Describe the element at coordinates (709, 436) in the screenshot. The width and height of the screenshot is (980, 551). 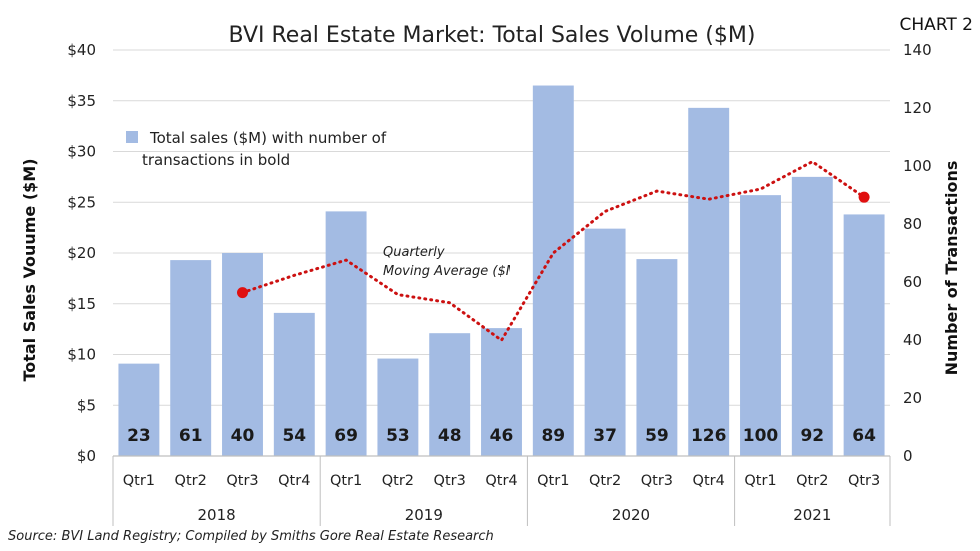
I see `transaction-count-label: 126` at that location.